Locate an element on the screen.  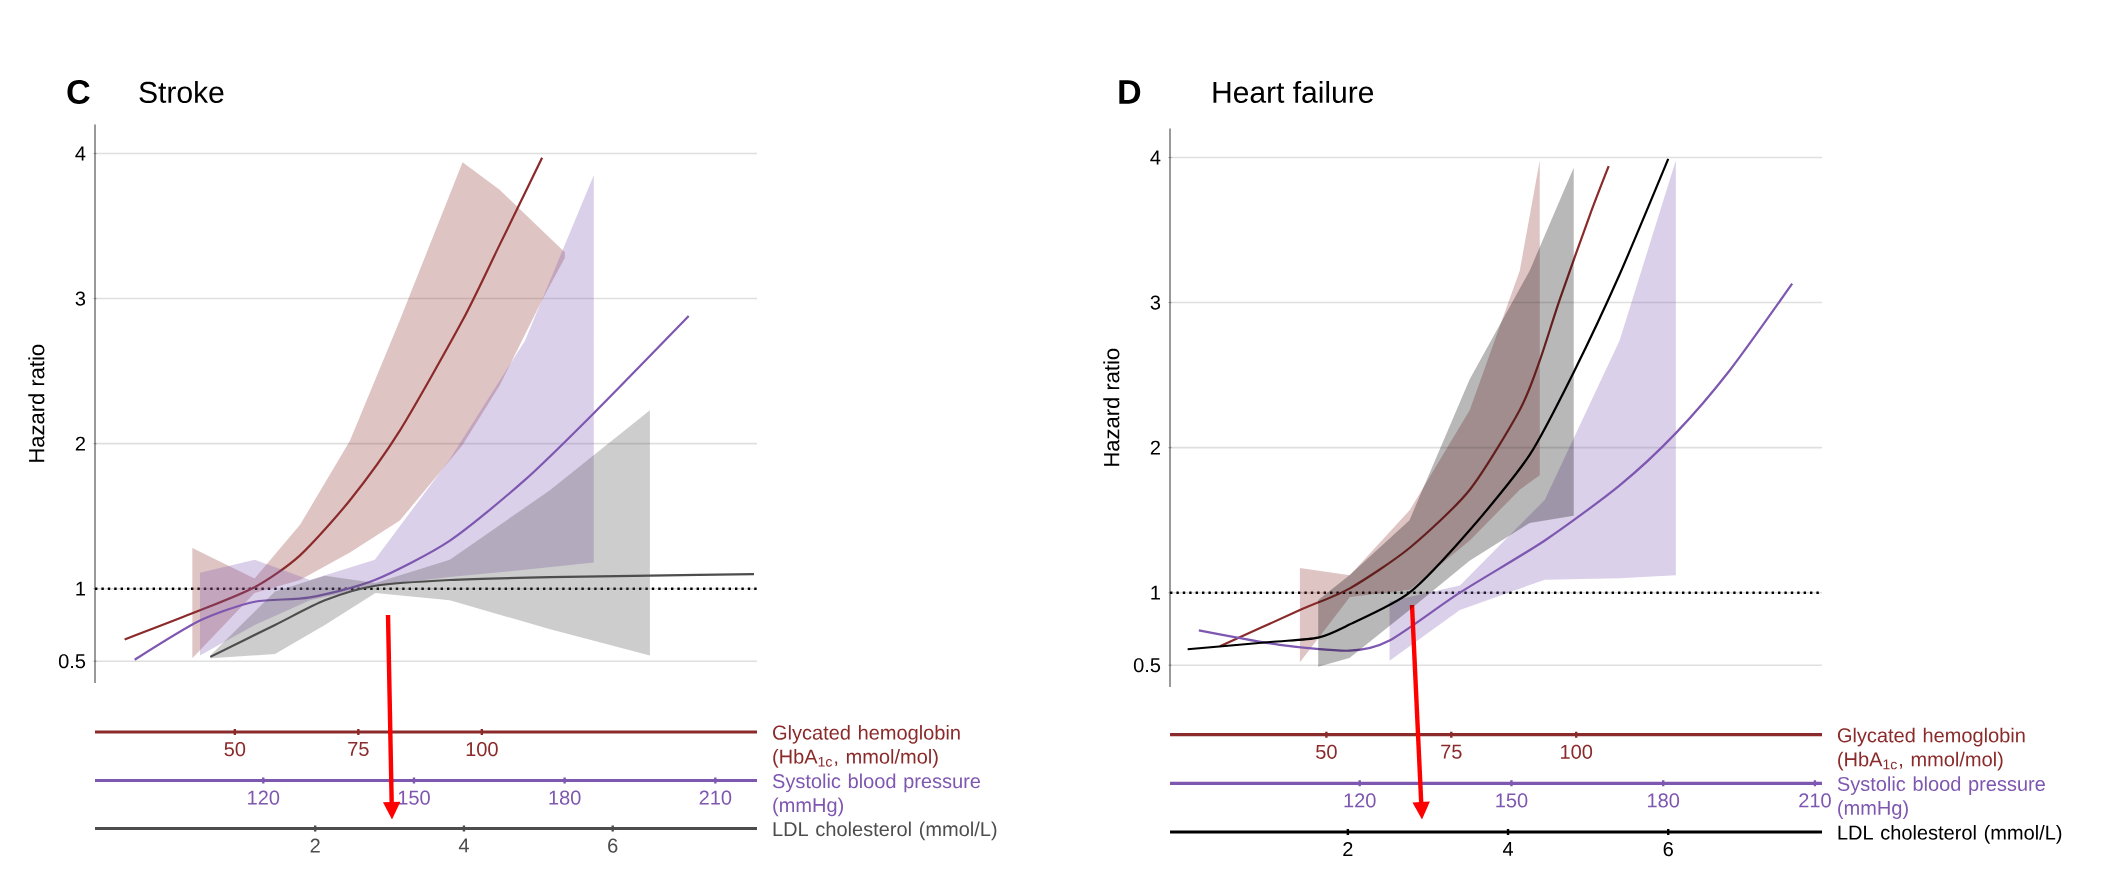
chart-title: Stroke is located at coordinates (181, 91).